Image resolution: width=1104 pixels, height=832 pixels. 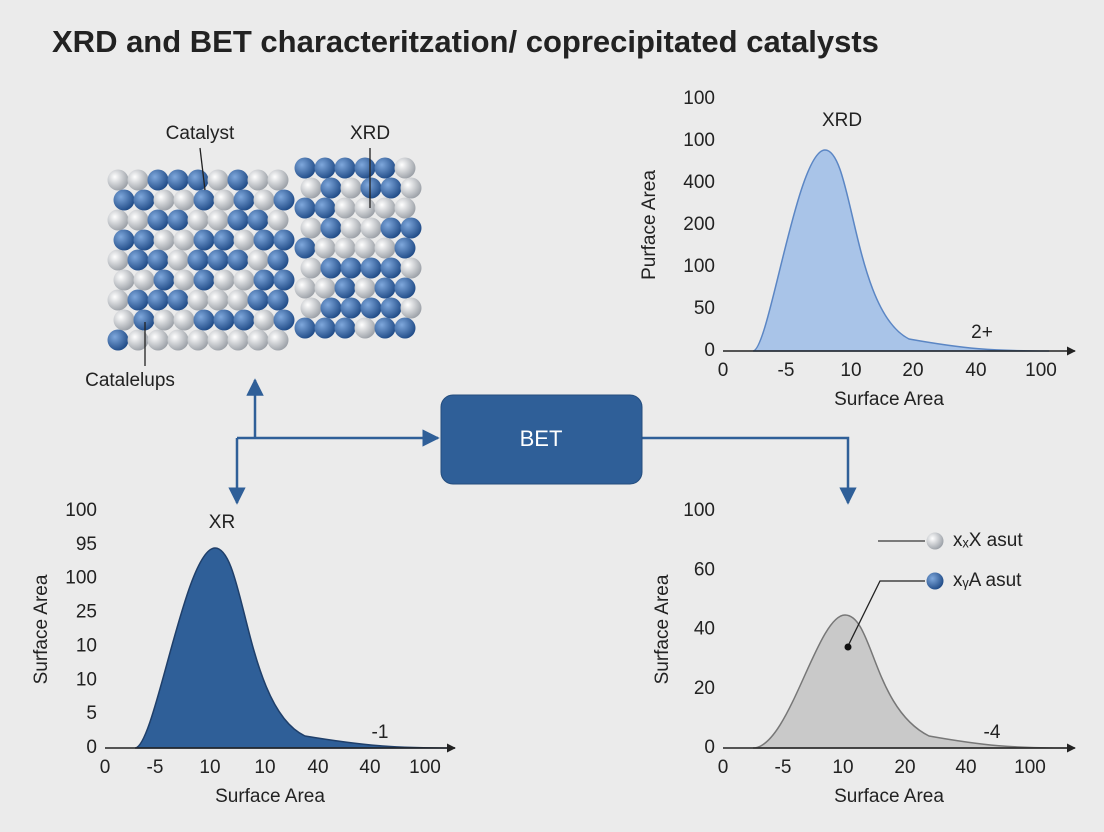 I want to click on pointer, so click(x=202, y=169).